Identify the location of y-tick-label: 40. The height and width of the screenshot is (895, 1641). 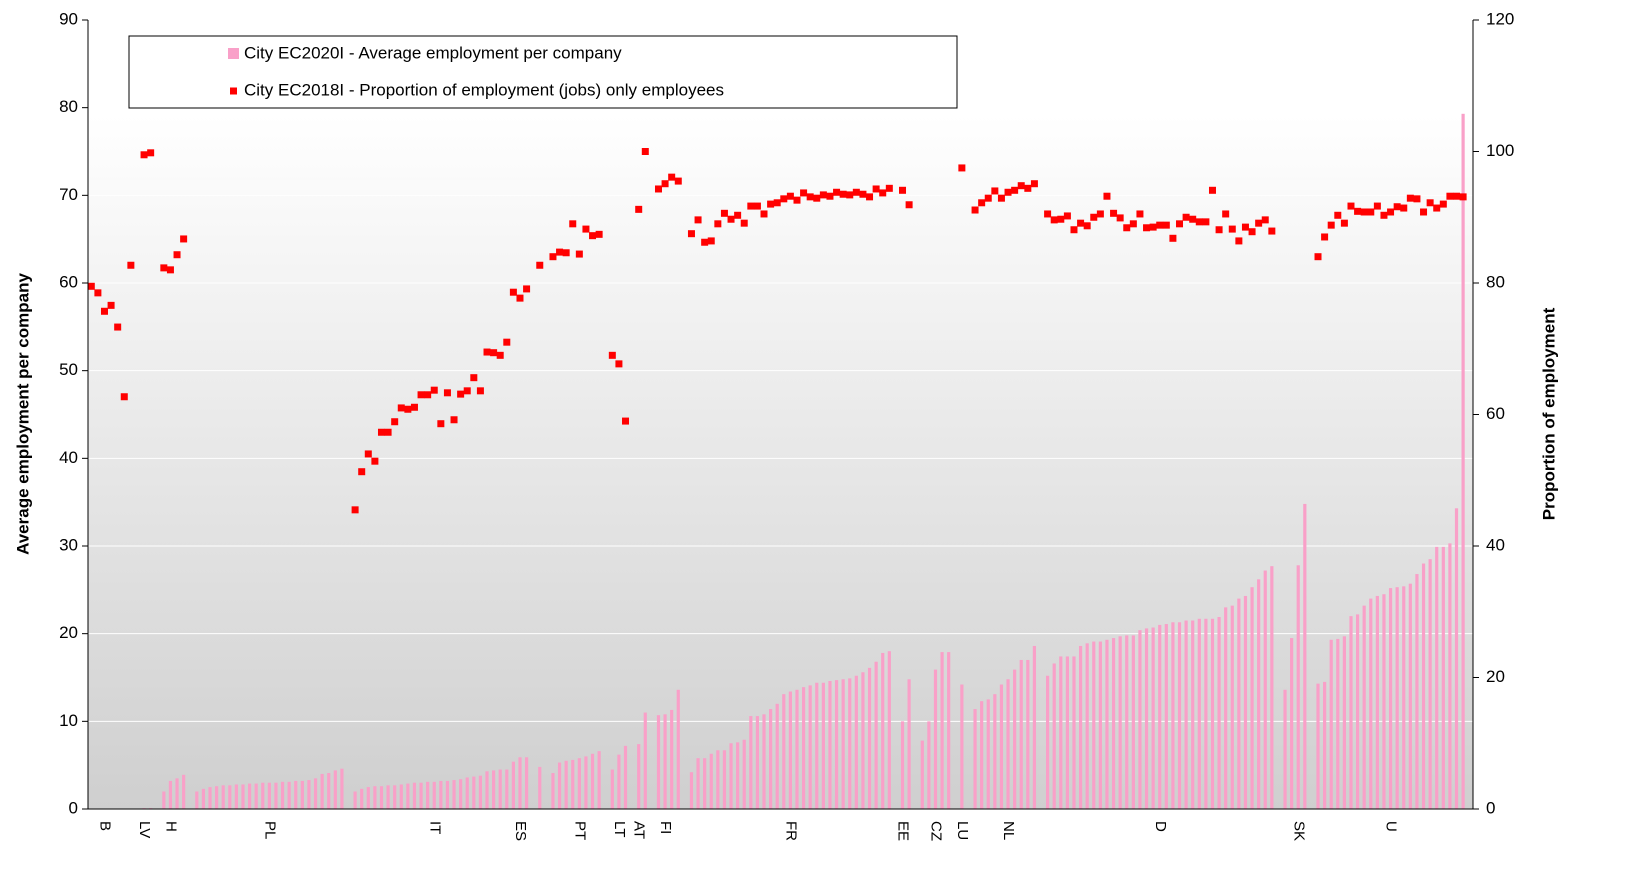
(68, 457).